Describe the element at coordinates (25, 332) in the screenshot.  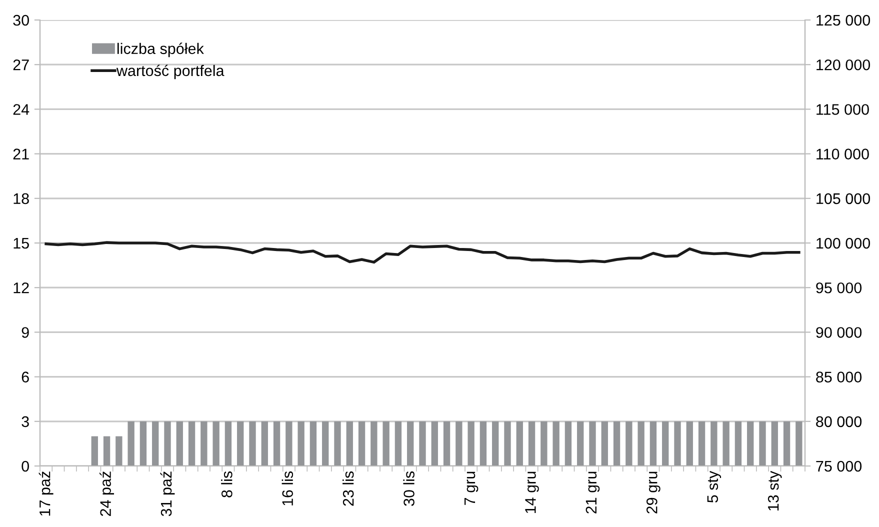
I see `y-tick-label: 9` at that location.